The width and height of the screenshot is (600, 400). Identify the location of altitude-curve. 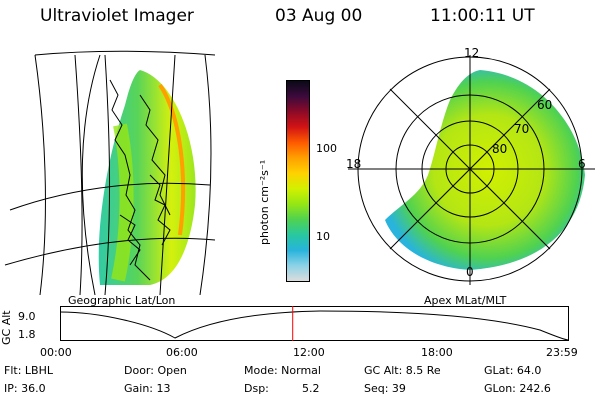
(314, 325).